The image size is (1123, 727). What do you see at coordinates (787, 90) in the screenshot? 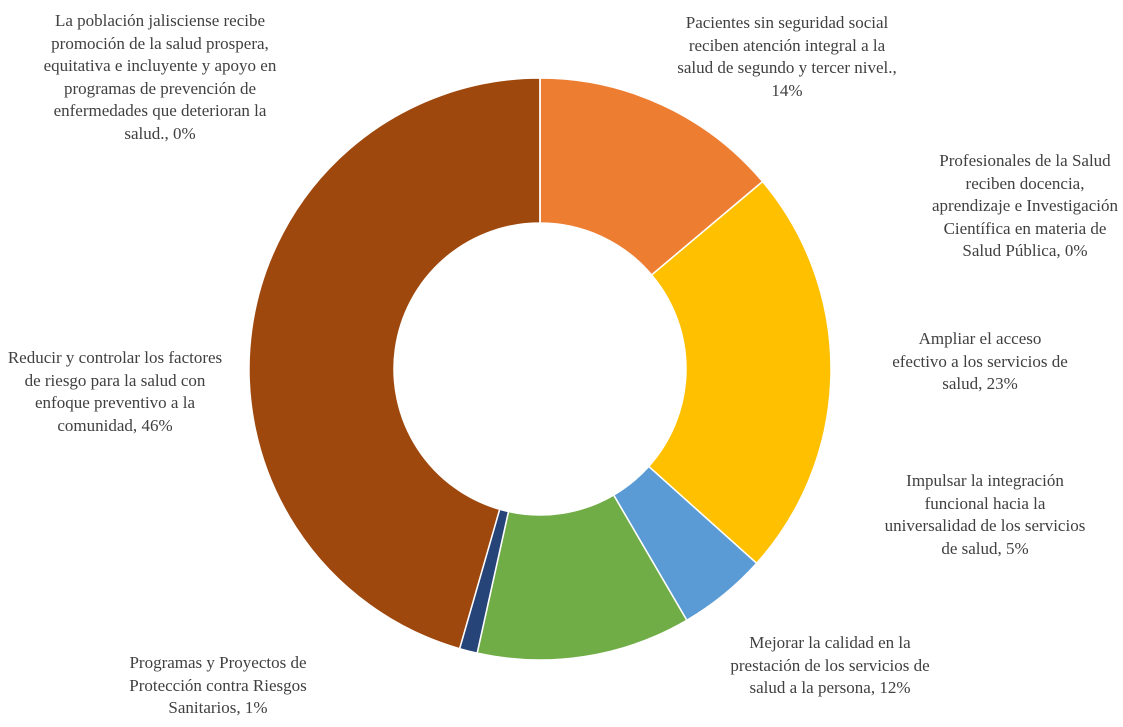
I see `value-label: 14%` at bounding box center [787, 90].